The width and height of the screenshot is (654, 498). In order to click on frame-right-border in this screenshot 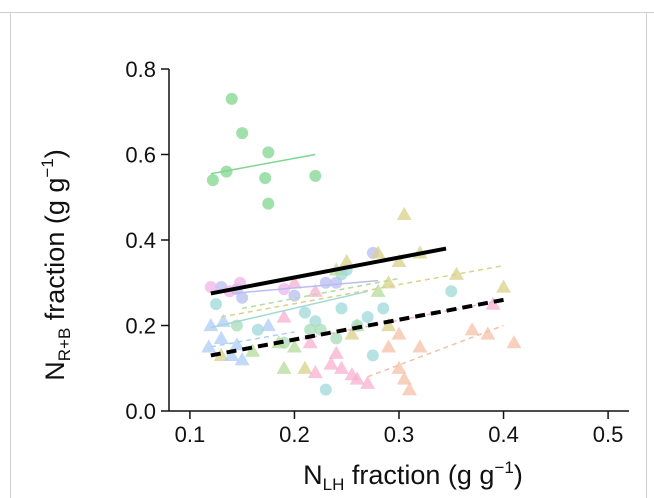, I will do `click(646, 255)`.